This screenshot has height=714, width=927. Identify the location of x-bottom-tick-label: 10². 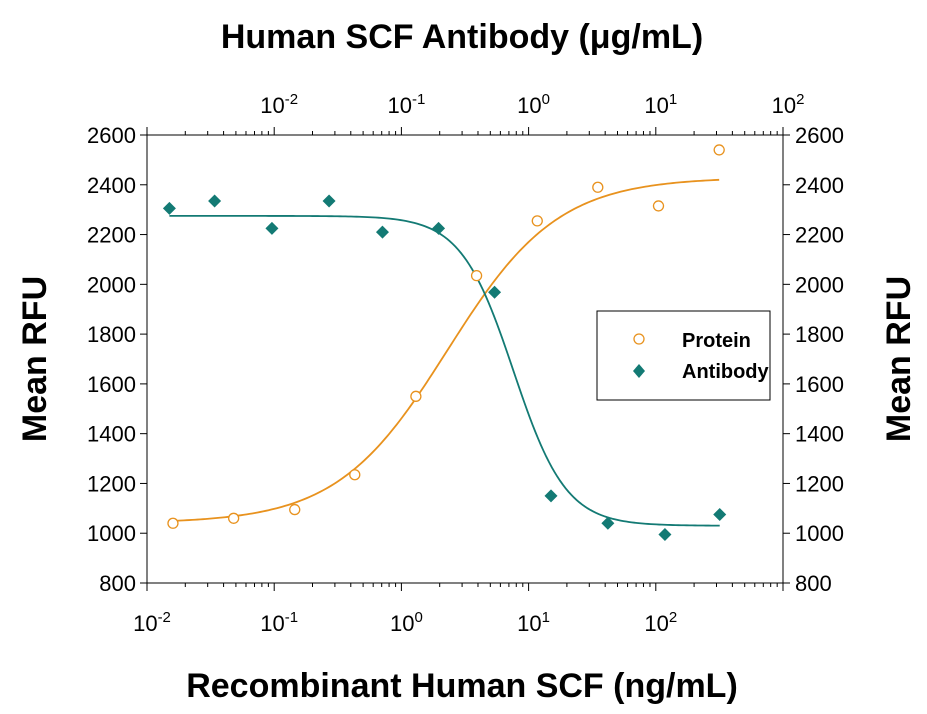
(660, 622).